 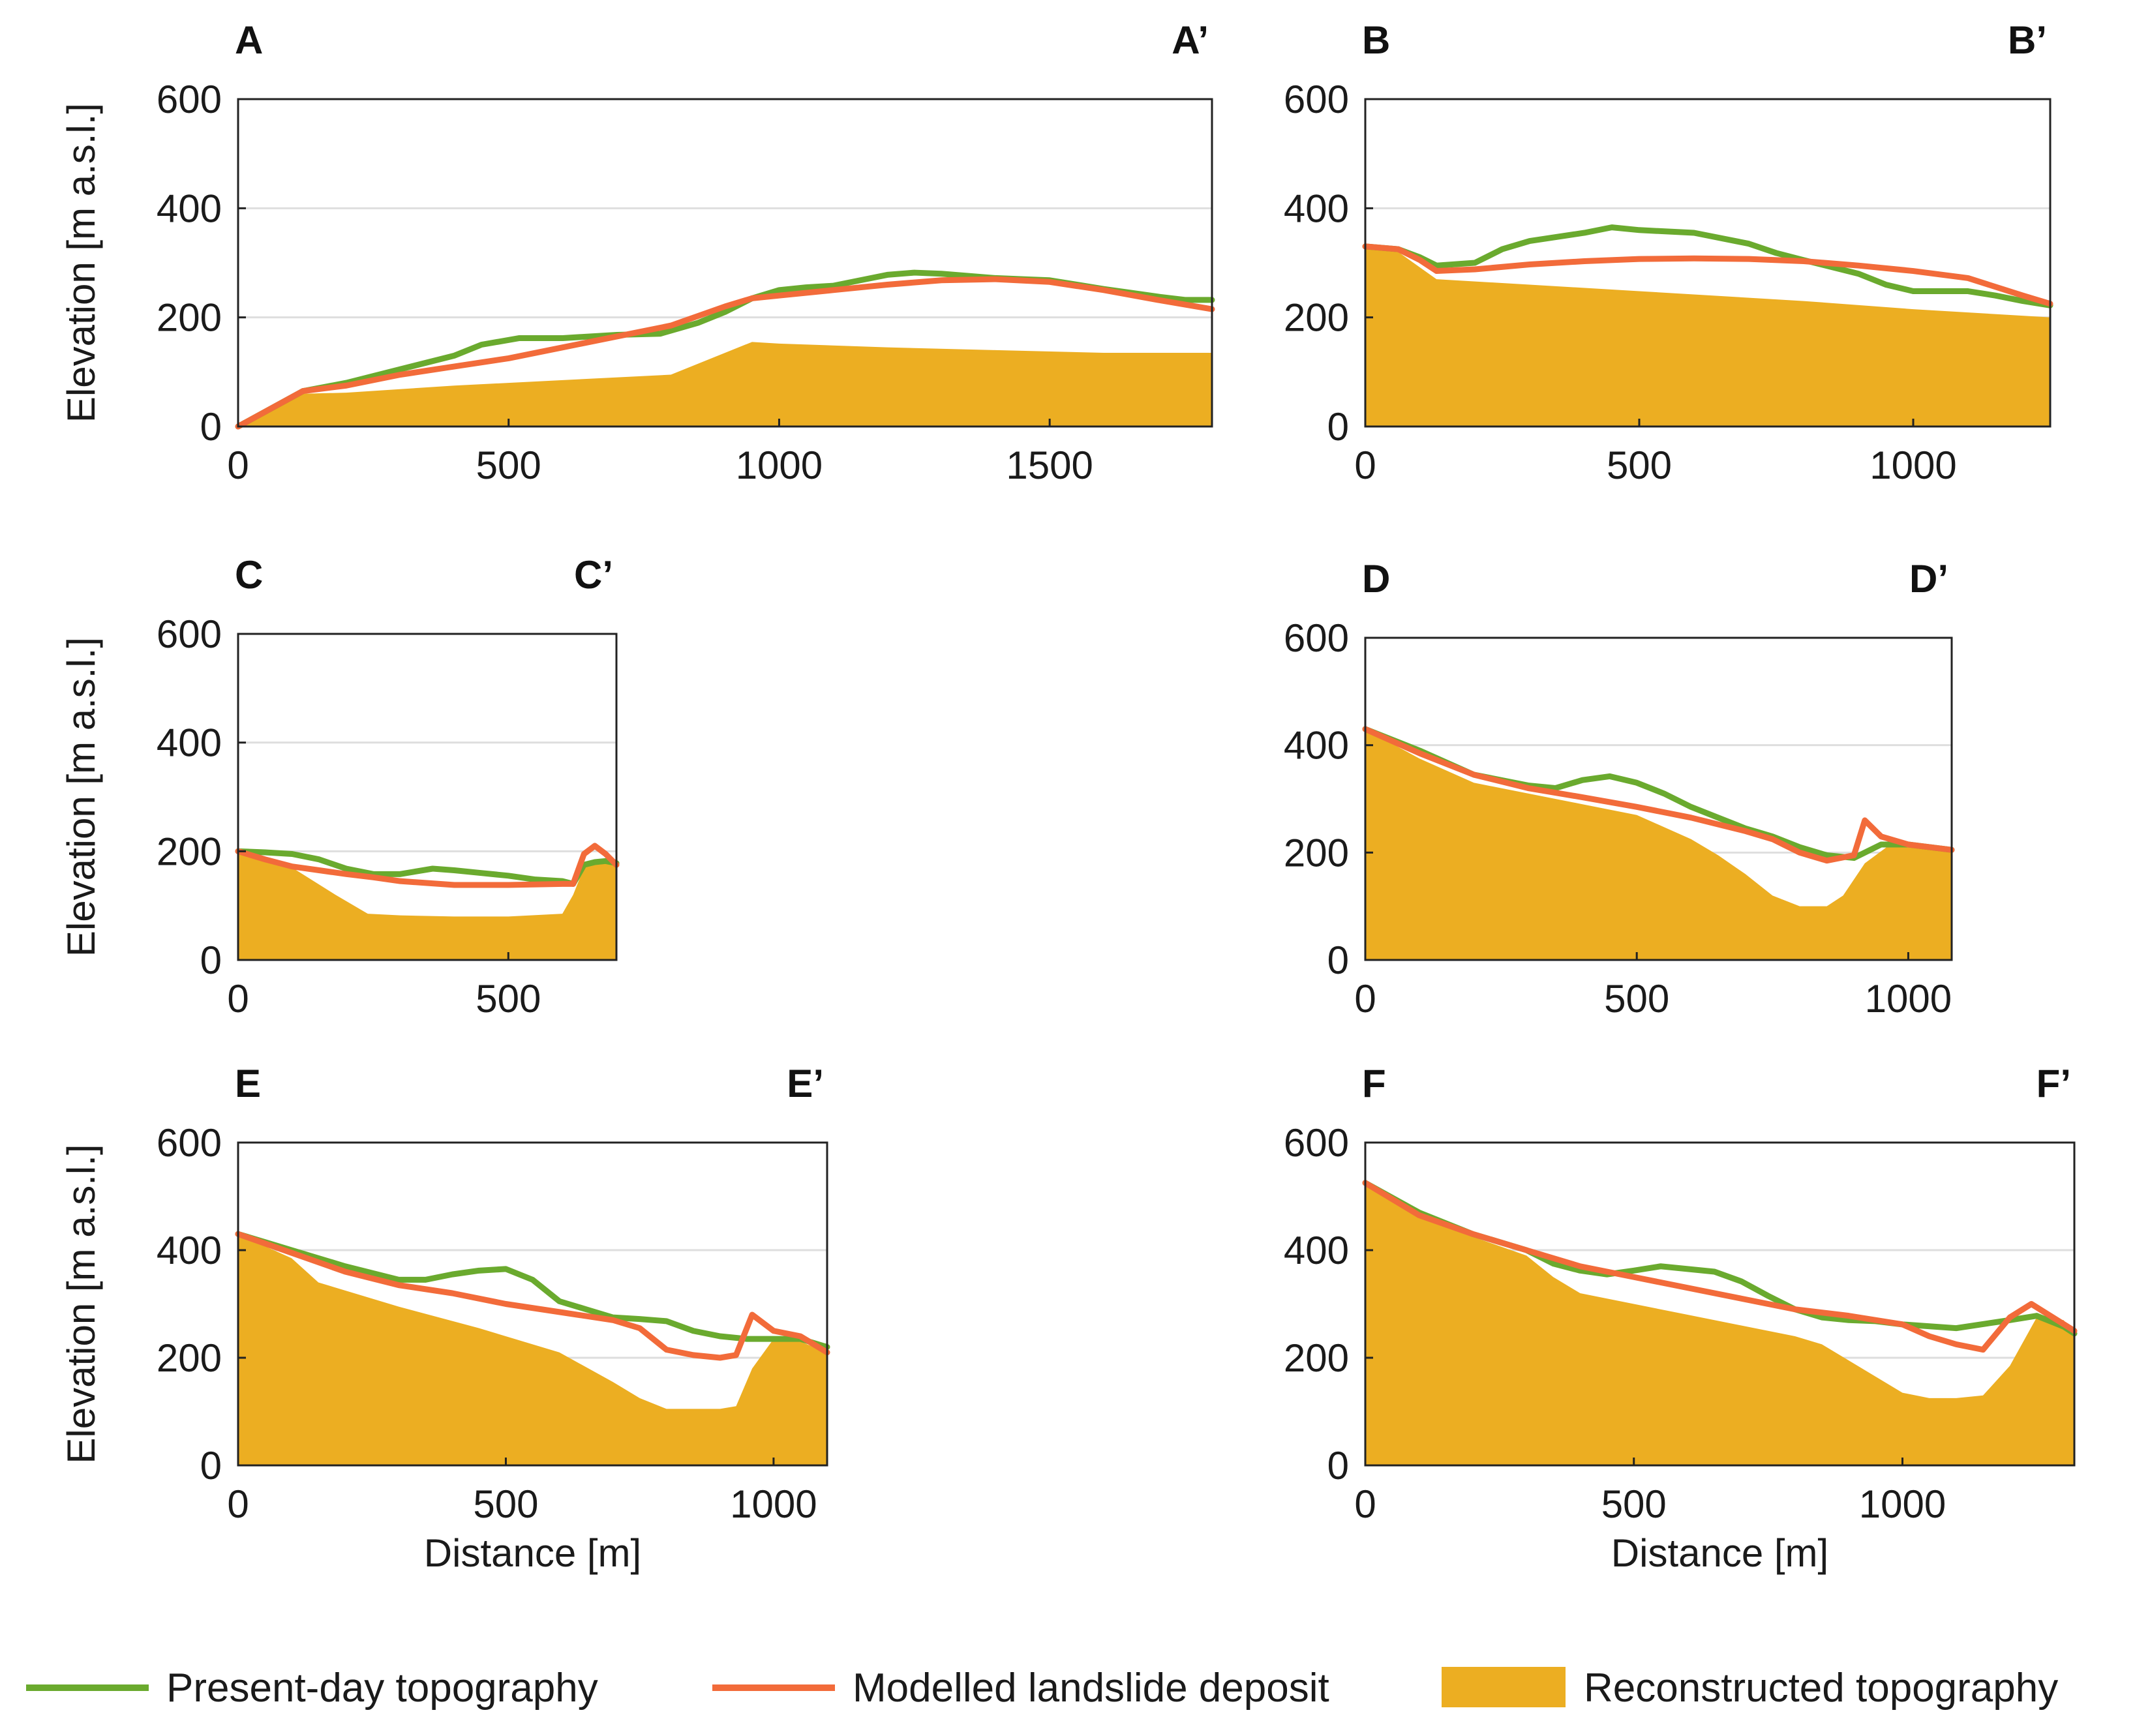 I want to click on panel-d: 0 200 400 600 0 500 1000 D D’, so click(x=1619, y=789).